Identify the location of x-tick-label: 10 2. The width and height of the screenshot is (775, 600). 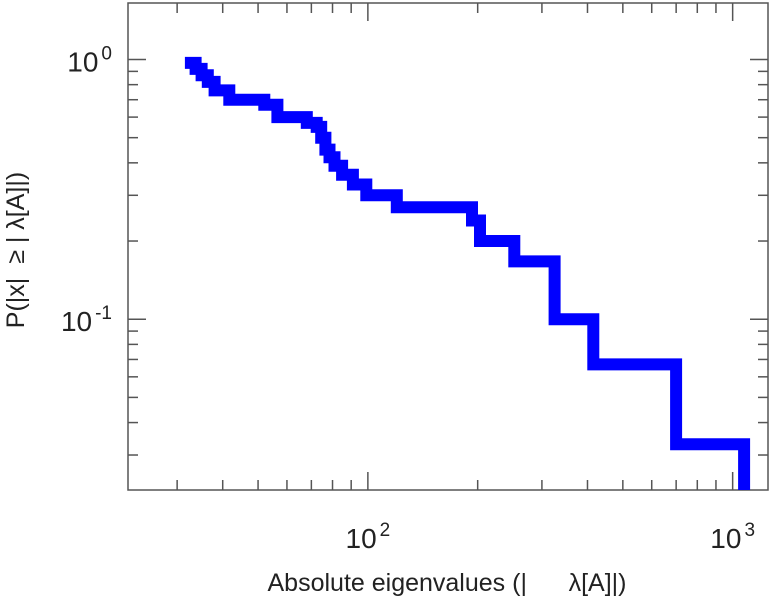
(368, 537).